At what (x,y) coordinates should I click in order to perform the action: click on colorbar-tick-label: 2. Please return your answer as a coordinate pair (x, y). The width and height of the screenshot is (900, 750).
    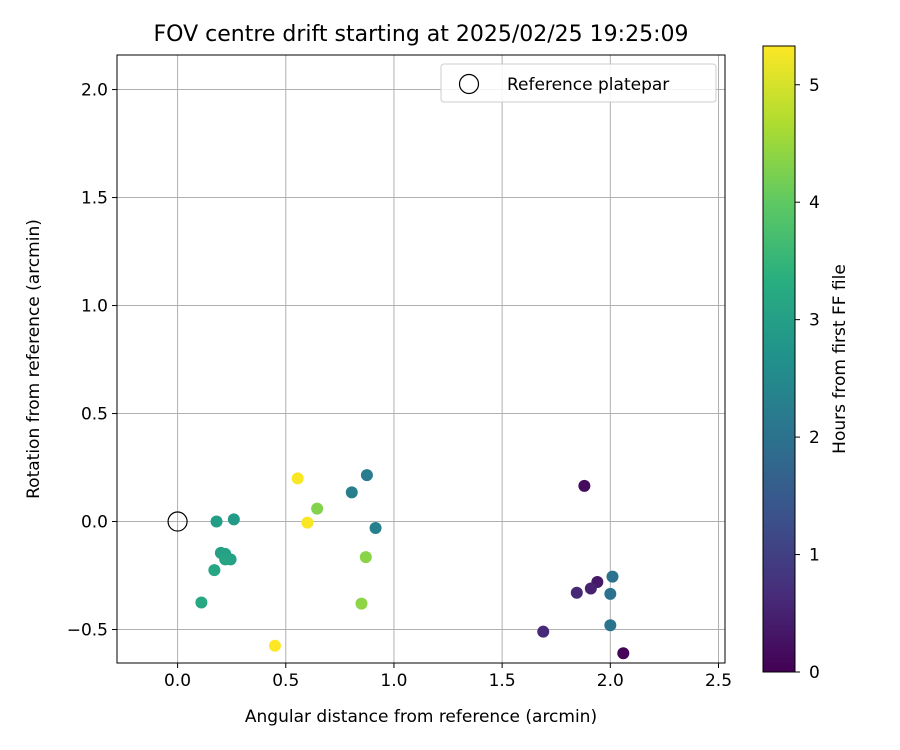
    Looking at the image, I should click on (814, 438).